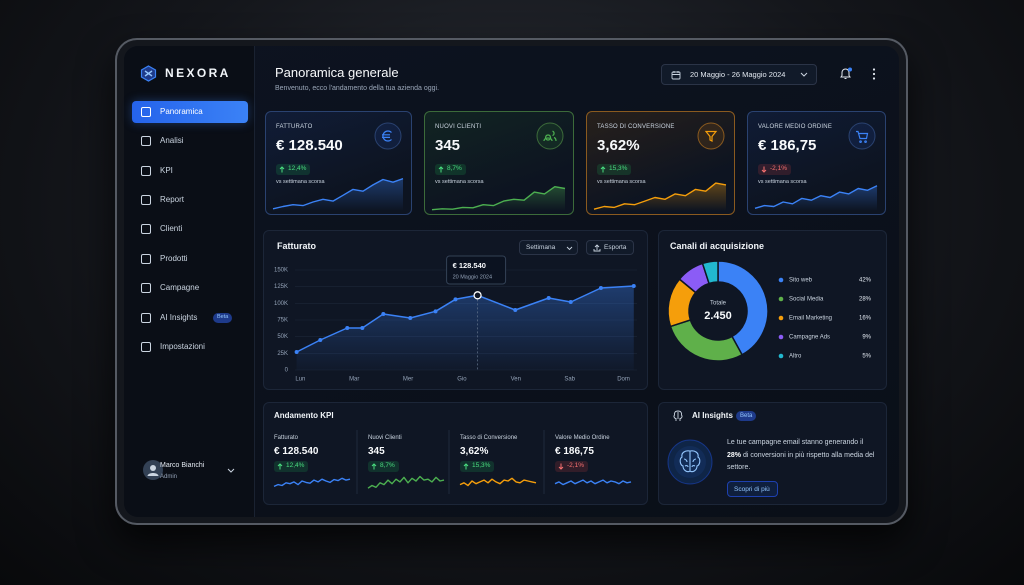 The image size is (1024, 585). Describe the element at coordinates (866, 357) in the screenshot. I see `legend-value: 5%` at that location.